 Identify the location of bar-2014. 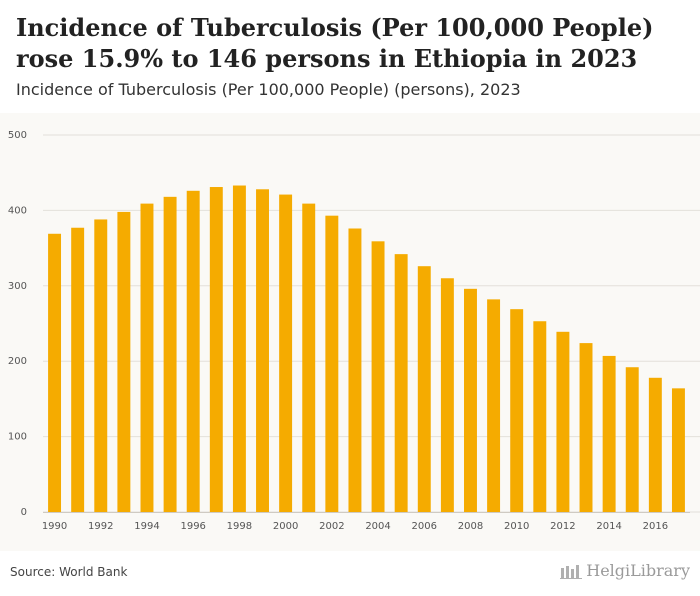
(609, 433).